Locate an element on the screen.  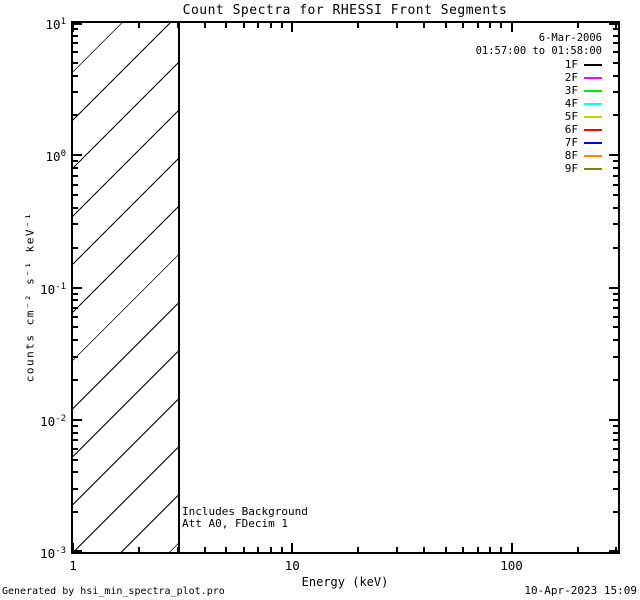
legend-entry-label: 6F is located at coordinates (571, 129).